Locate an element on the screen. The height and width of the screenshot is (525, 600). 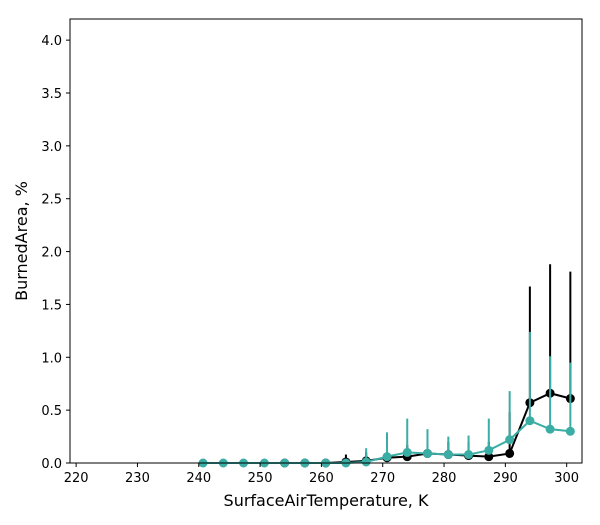
y-tick-label: 3.0 is located at coordinates (51, 147).